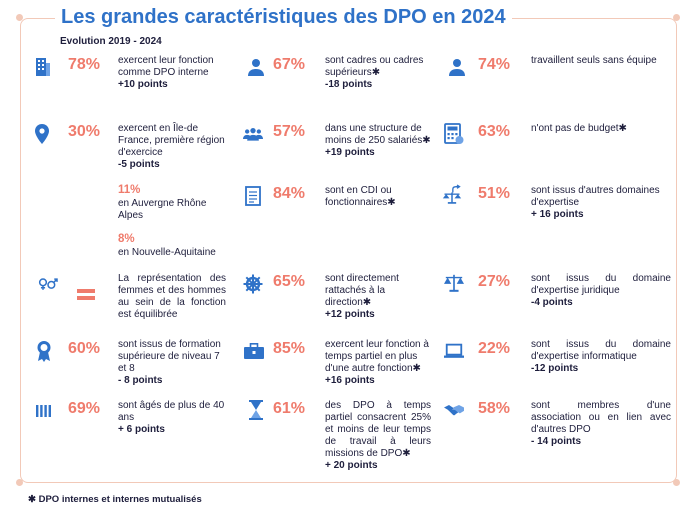  What do you see at coordinates (289, 131) in the screenshot?
I see `stat-pct-small: 57%` at bounding box center [289, 131].